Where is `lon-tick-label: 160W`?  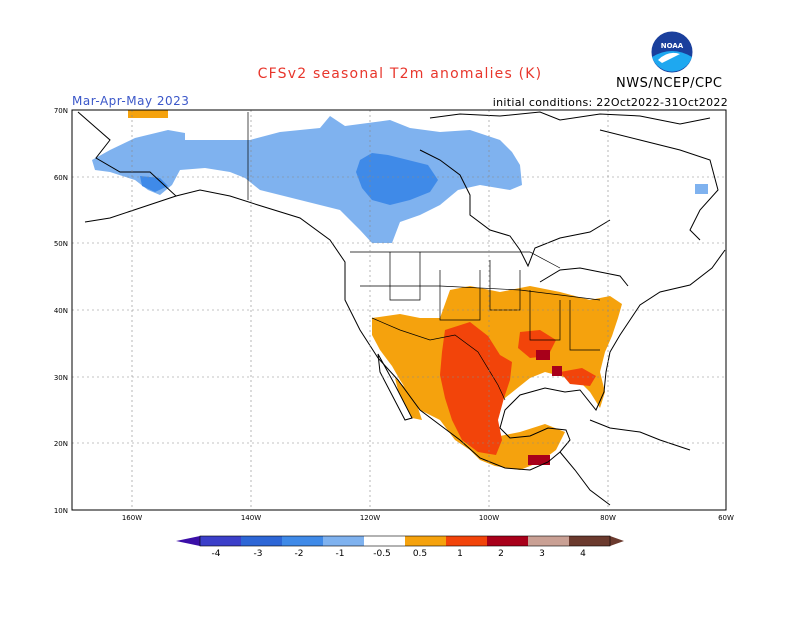
lon-tick-label: 160W is located at coordinates (132, 518).